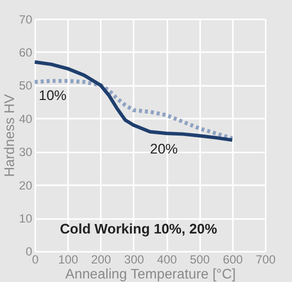 This screenshot has height=282, width=292. What do you see at coordinates (134, 259) in the screenshot?
I see `x-tick-label: 300` at bounding box center [134, 259].